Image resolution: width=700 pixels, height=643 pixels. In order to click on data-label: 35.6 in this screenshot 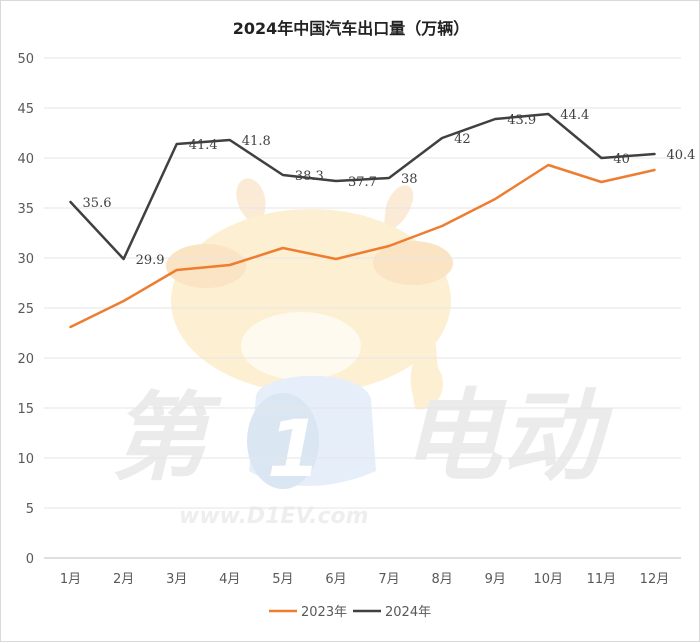, I will do `click(97, 203)`.